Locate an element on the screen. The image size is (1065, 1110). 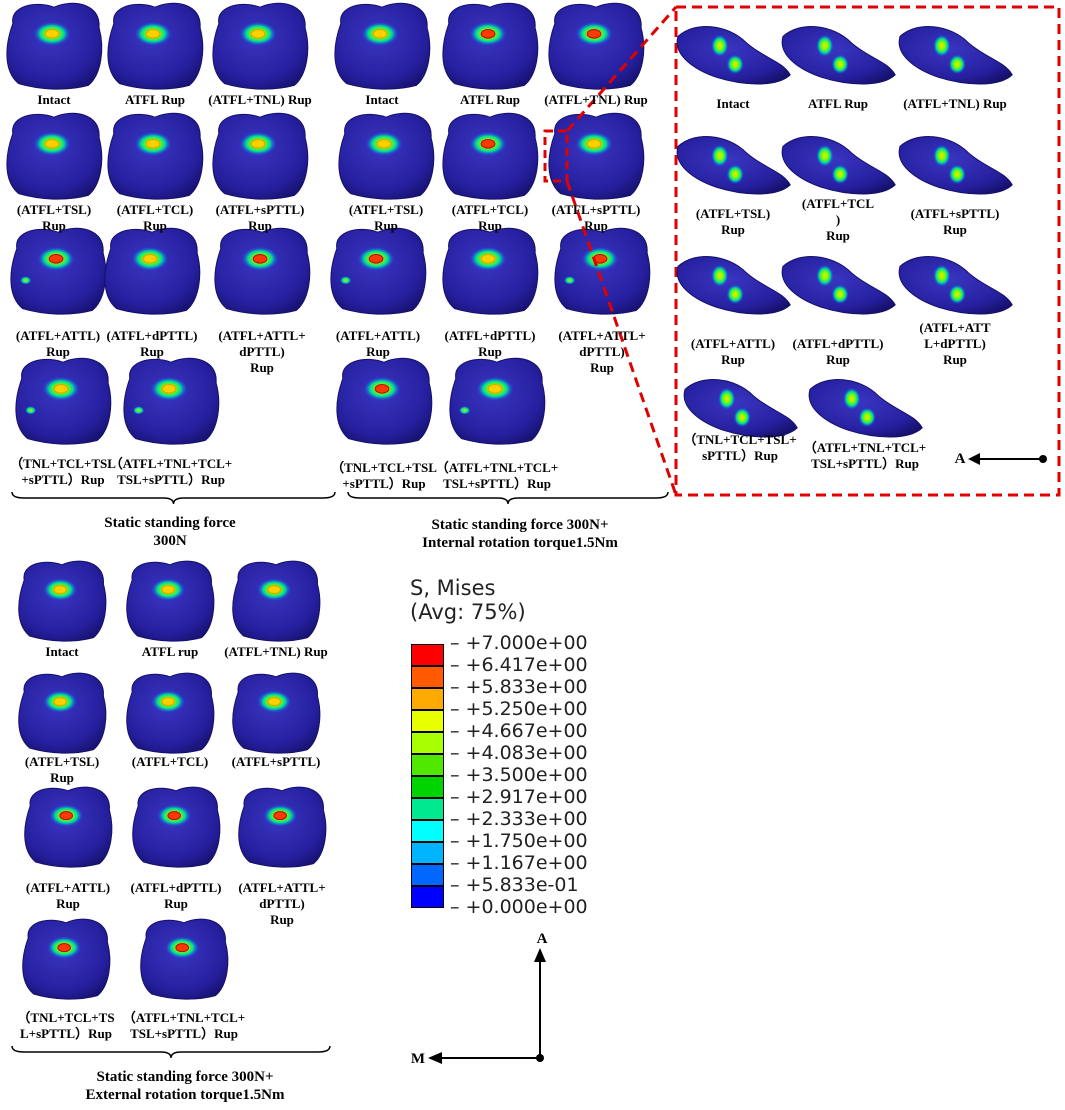
zoom-label-8: (ATFL+dPTTL) Rup is located at coordinates (838, 351).